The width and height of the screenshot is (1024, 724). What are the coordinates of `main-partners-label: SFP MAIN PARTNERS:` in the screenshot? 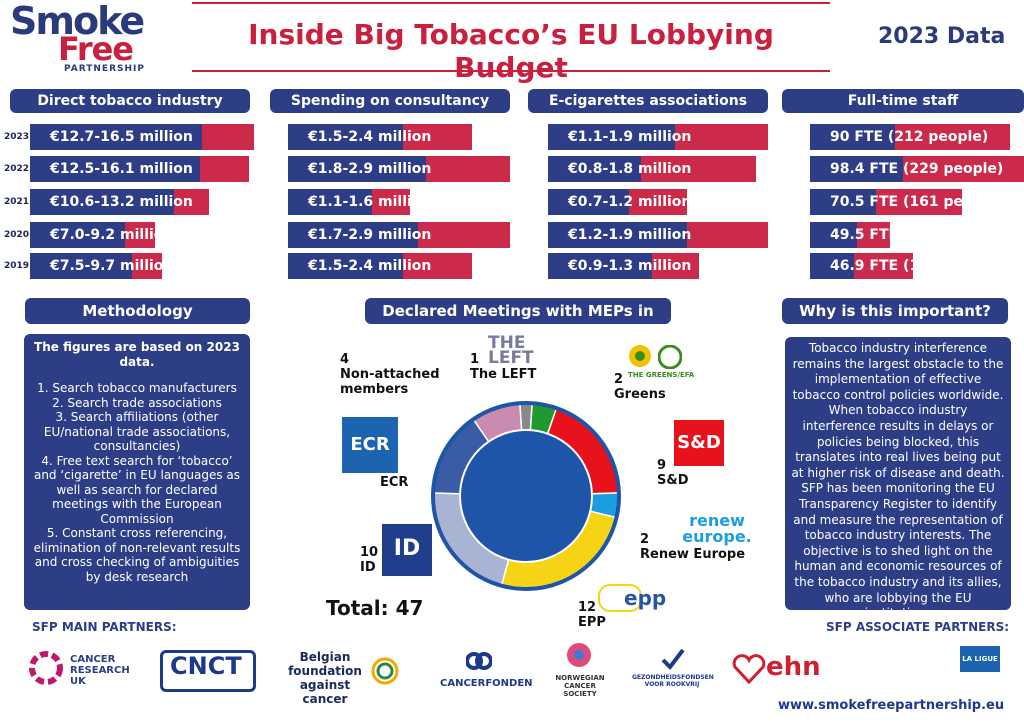 It's located at (104, 627).